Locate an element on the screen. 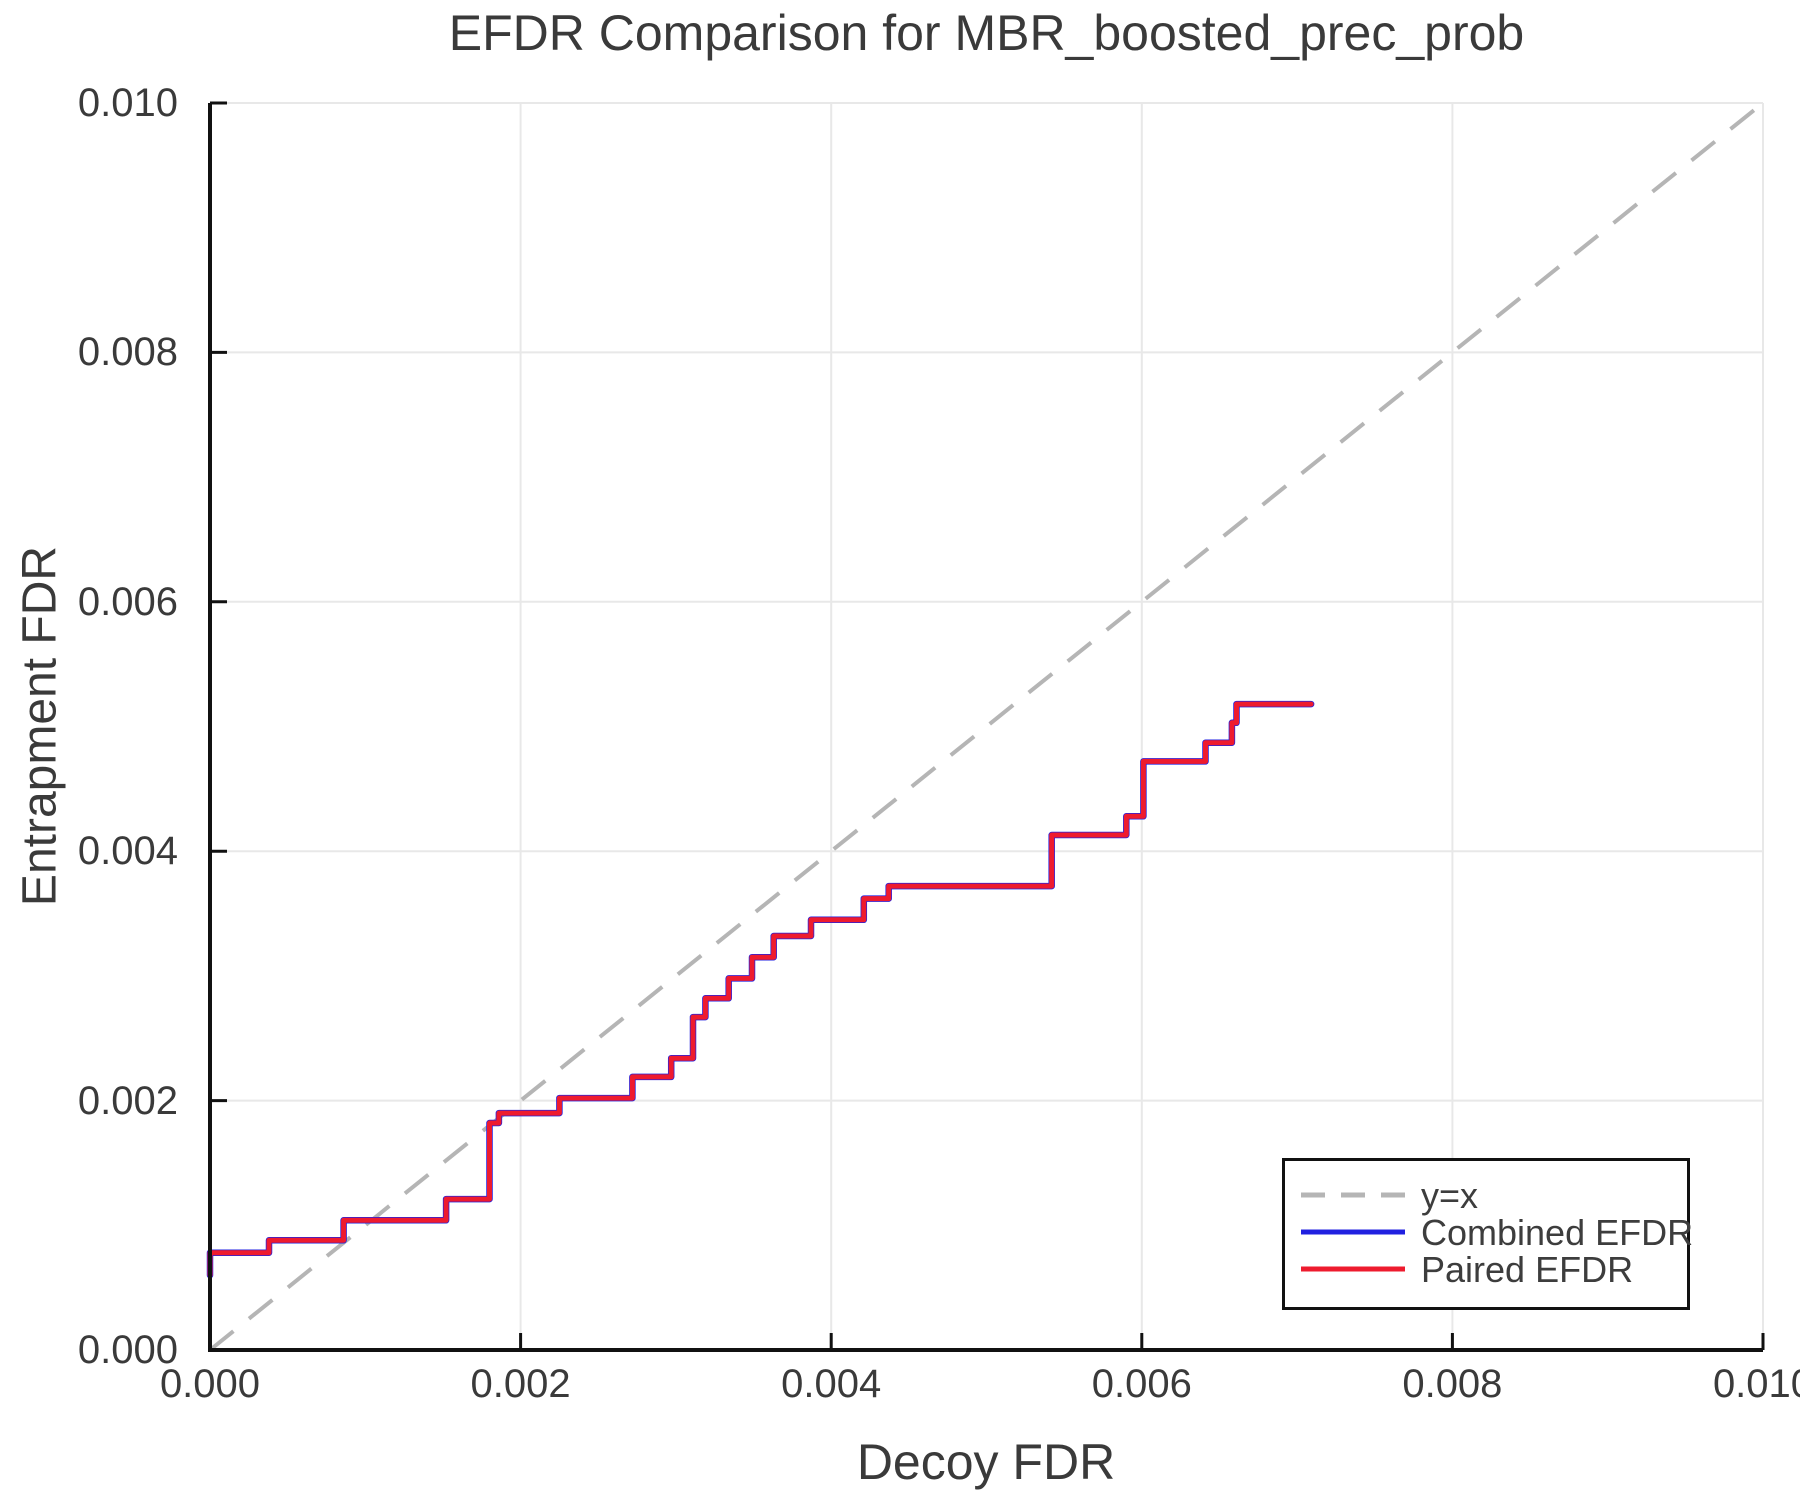 The height and width of the screenshot is (1500, 1800). y-tick-label: 0.008 is located at coordinates (127, 352).